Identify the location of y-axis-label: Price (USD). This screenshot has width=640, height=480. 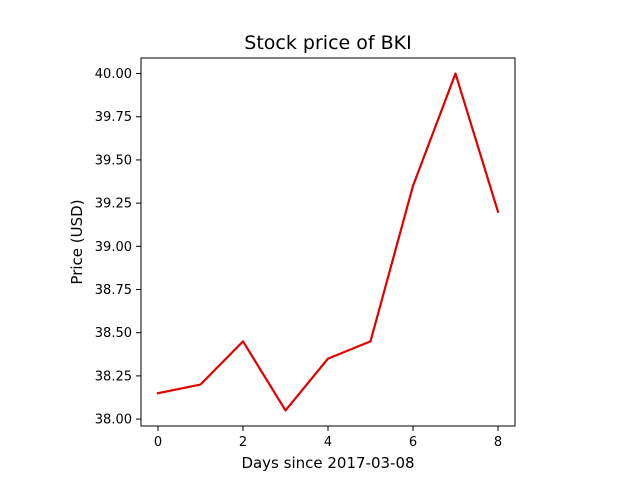
(77, 241).